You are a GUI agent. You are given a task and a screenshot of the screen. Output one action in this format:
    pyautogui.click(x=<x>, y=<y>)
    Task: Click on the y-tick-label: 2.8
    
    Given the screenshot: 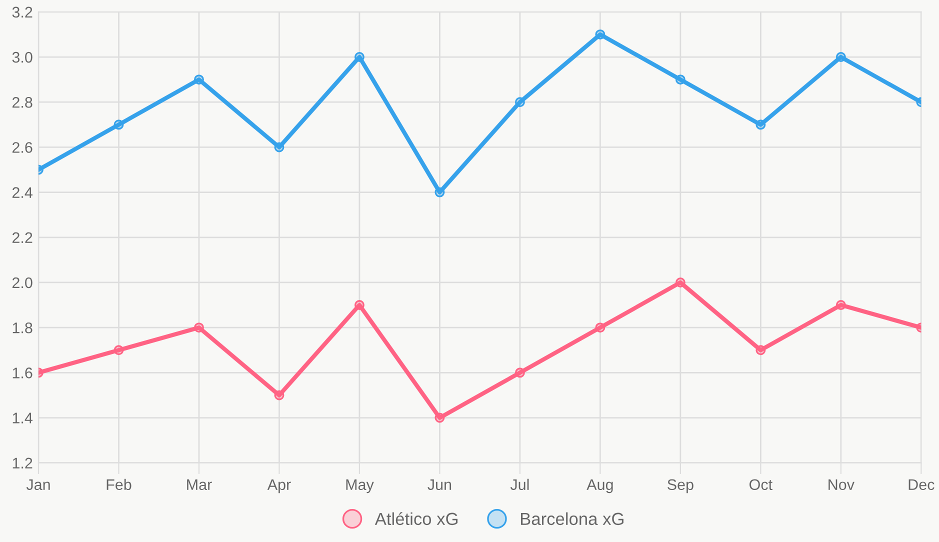 What is the action you would take?
    pyautogui.click(x=22, y=102)
    